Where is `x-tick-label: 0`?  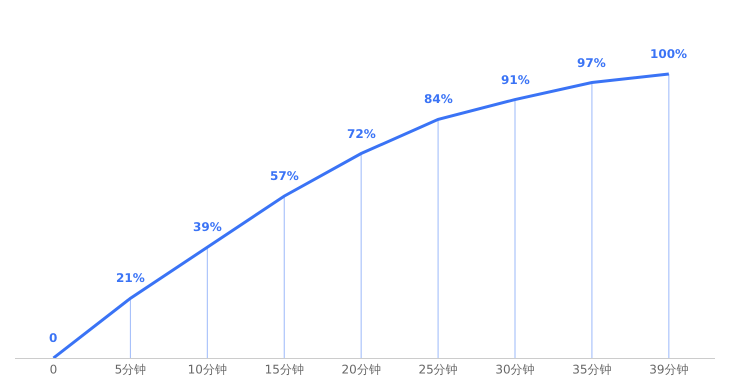 x-tick-label: 0 is located at coordinates (54, 369).